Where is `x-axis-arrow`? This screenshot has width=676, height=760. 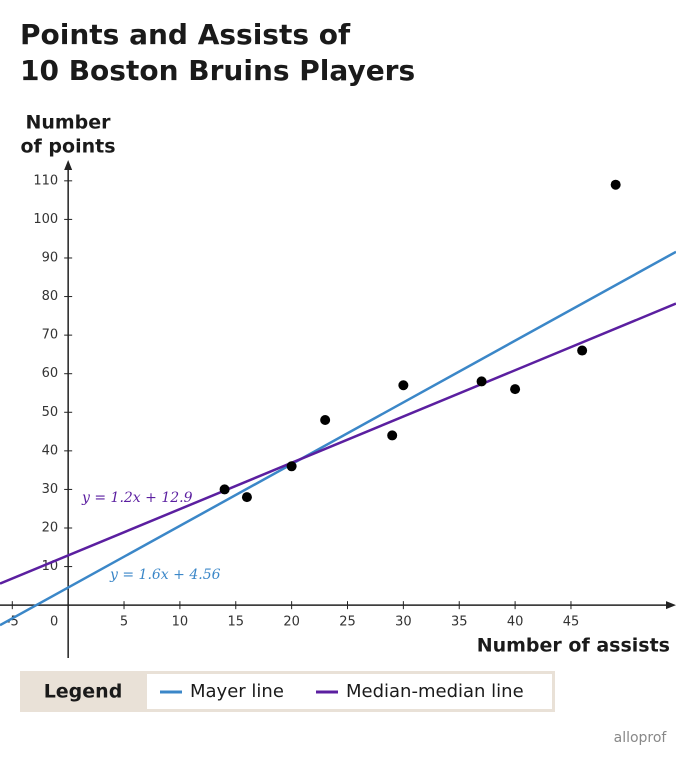 x-axis-arrow is located at coordinates (671, 605).